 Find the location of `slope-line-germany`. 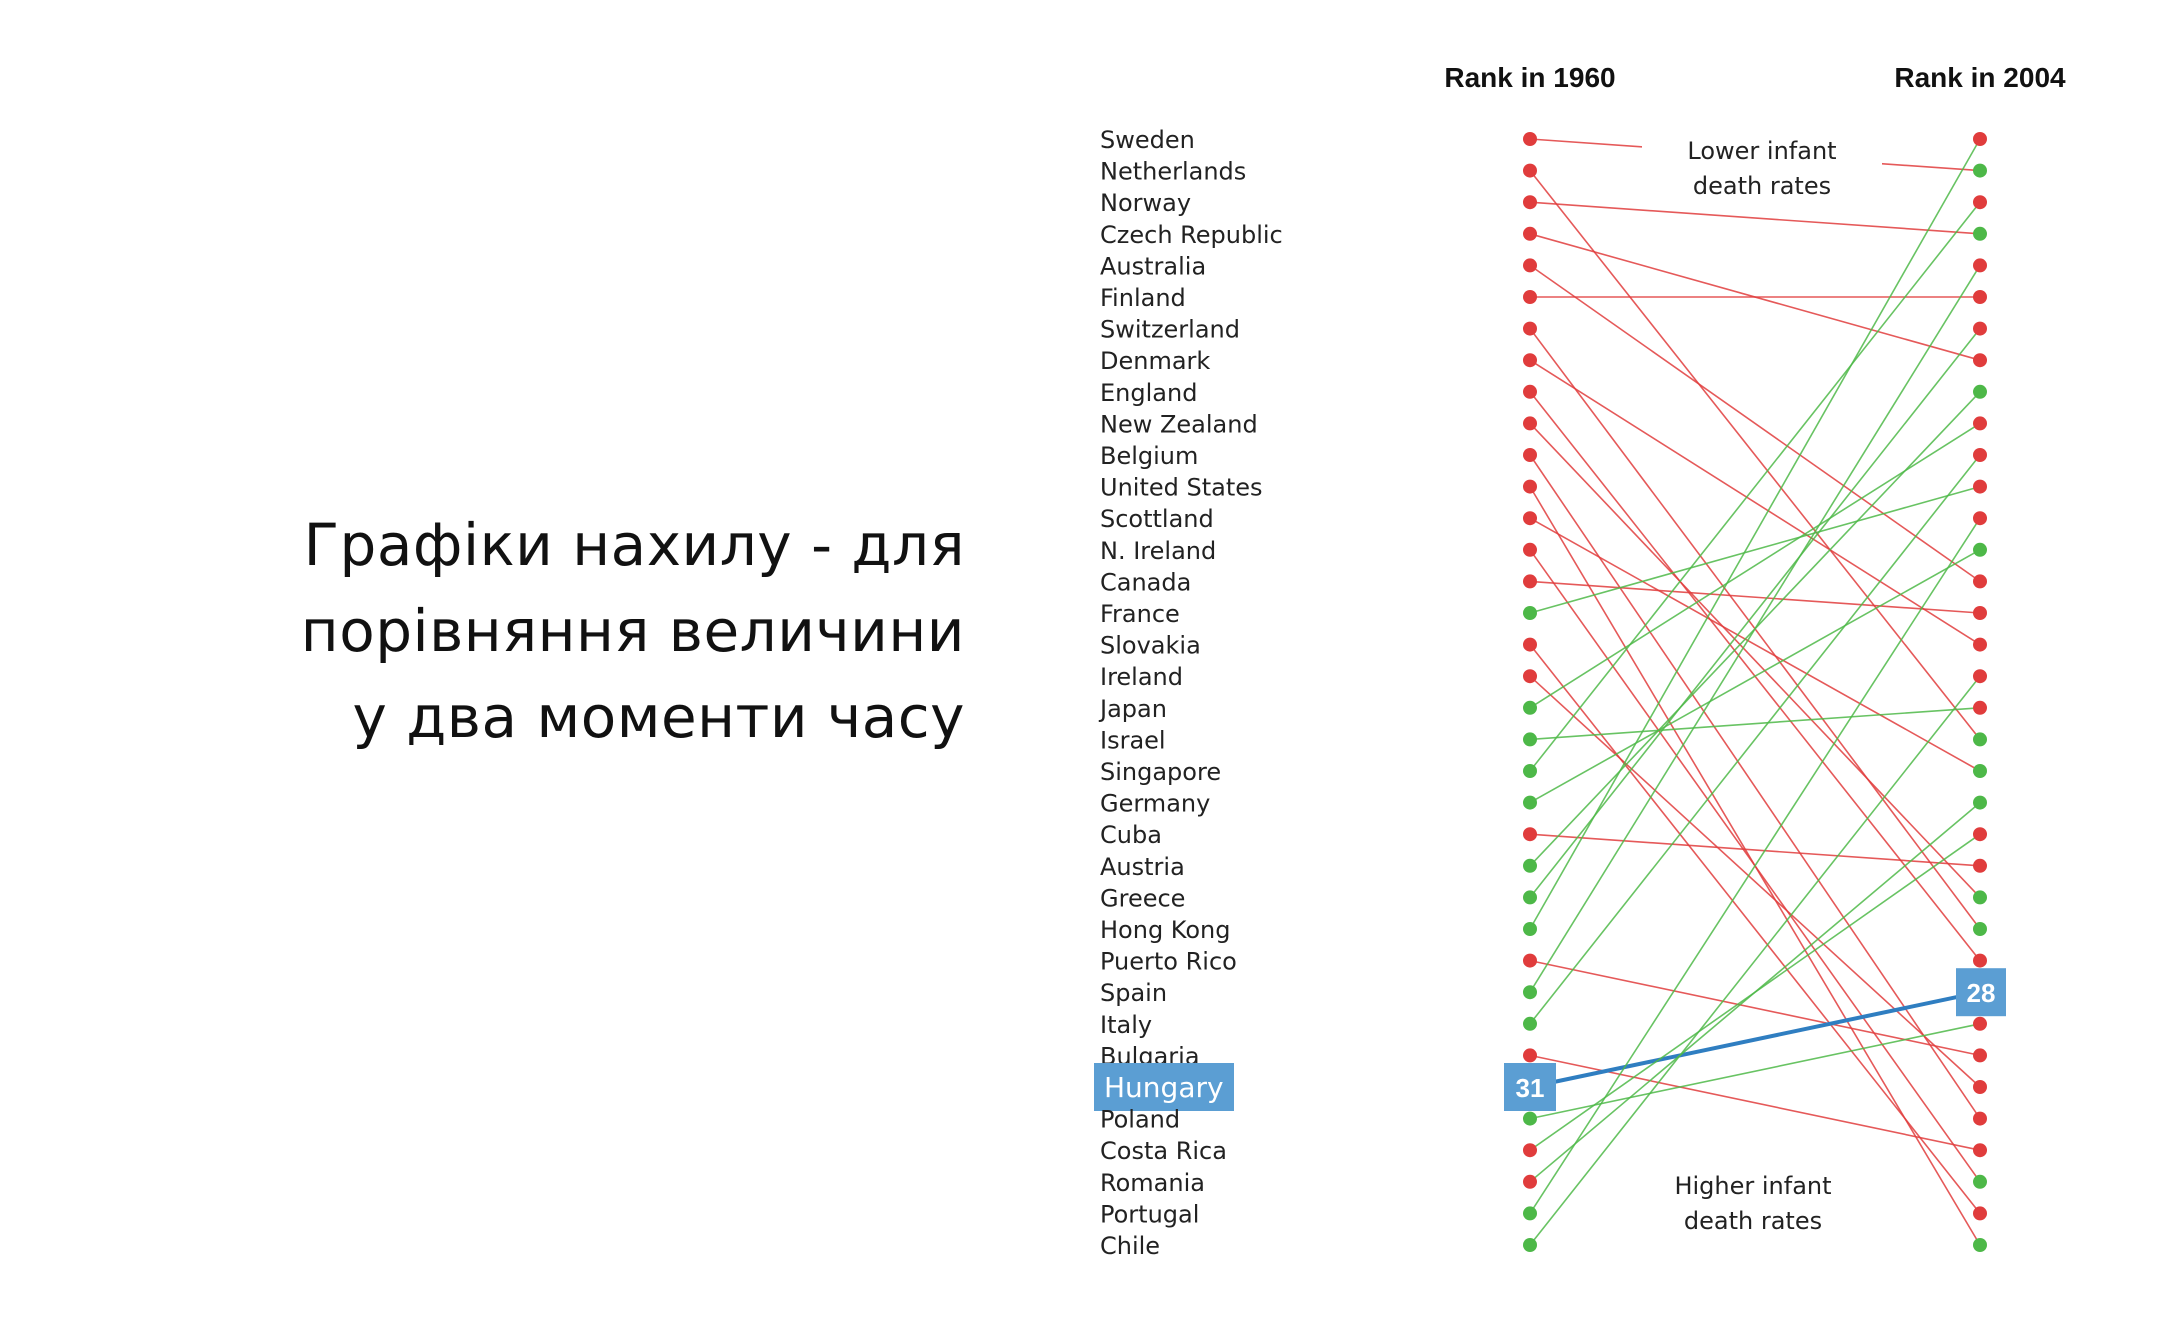

slope-line-germany is located at coordinates (1755, 676).